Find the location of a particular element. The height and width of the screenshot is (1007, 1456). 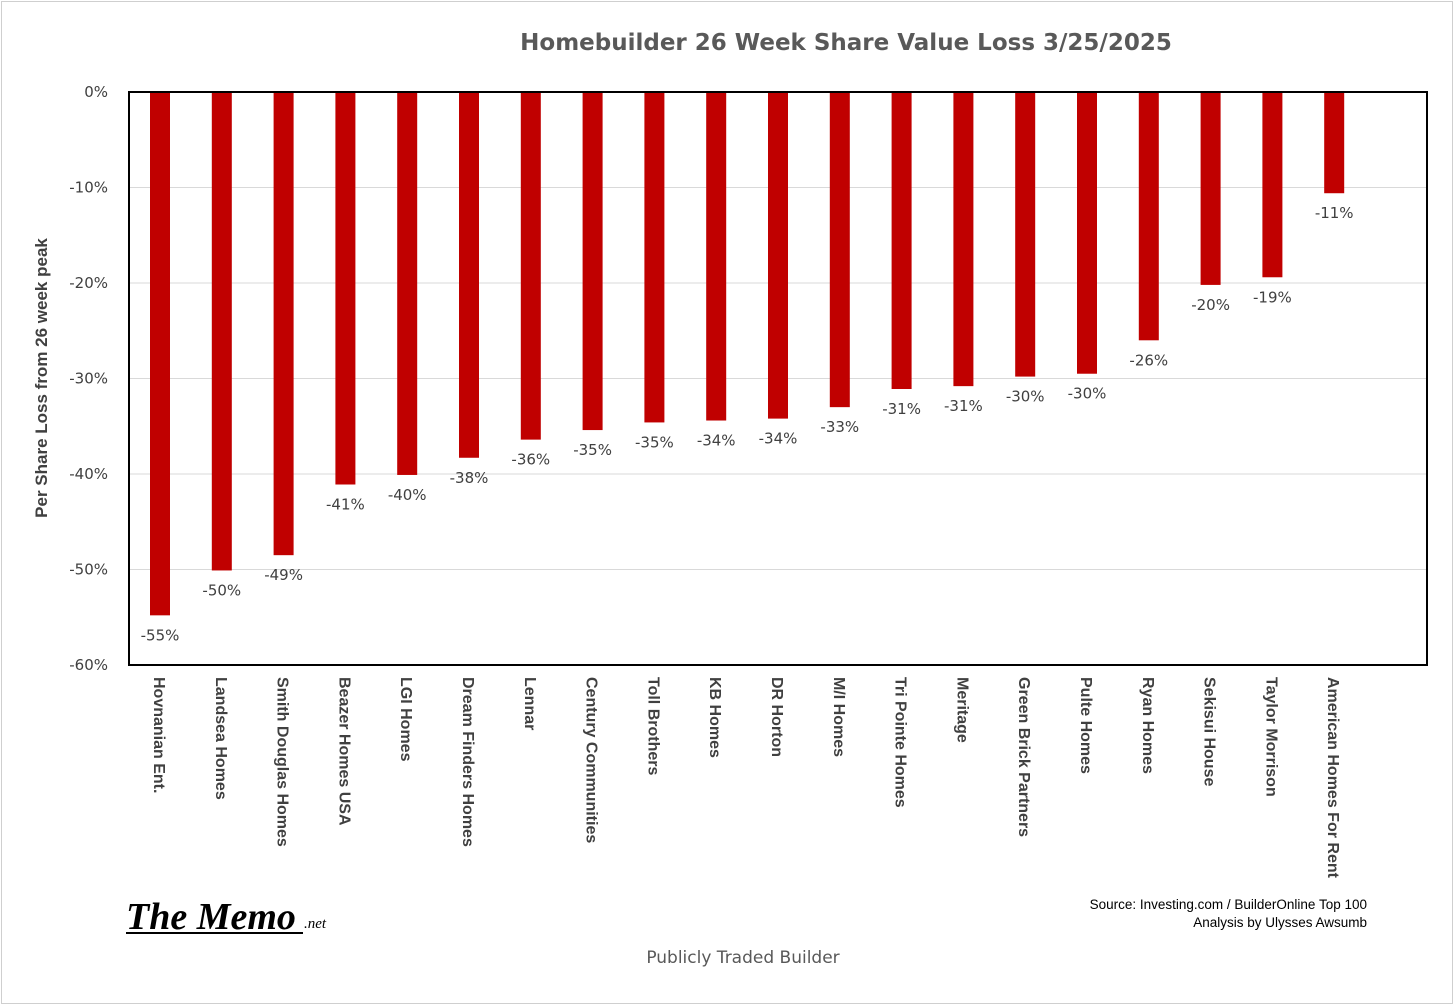

data-label: -20% is located at coordinates (1210, 305).